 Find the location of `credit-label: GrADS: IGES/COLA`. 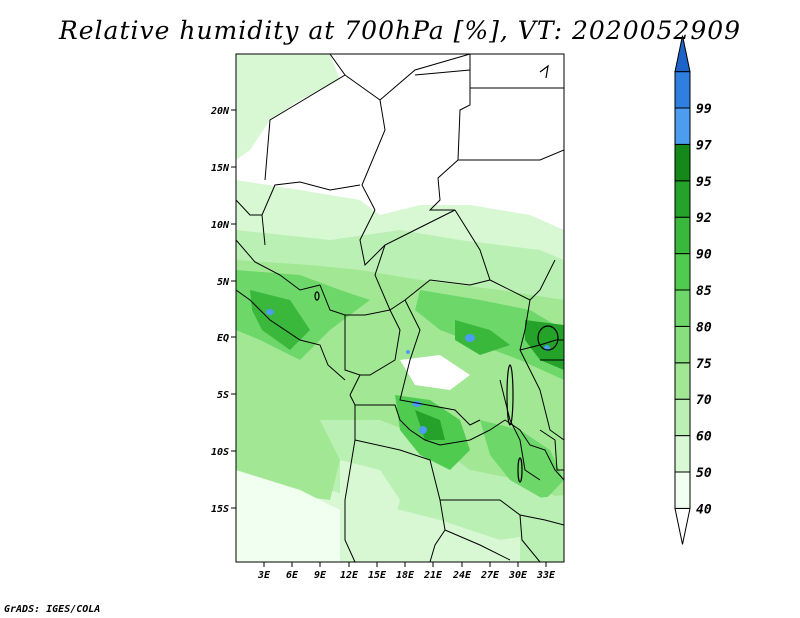

credit-label: GrADS: IGES/COLA is located at coordinates (52, 609).